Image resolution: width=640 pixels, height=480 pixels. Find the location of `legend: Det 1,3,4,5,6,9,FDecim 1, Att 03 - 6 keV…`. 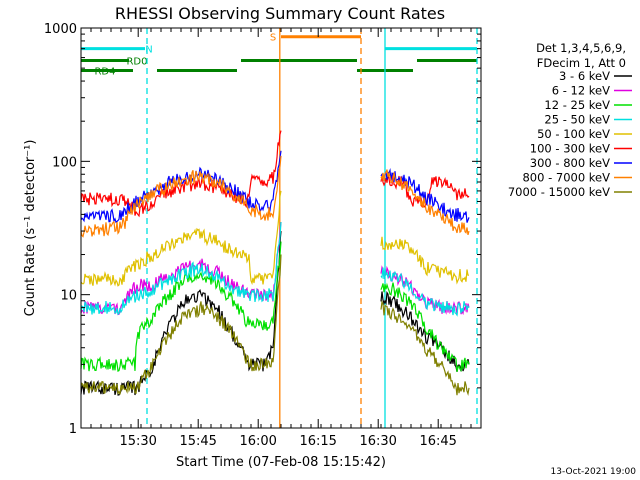

legend: Det 1,3,4,5,6,9,FDecim 1, Att 03 - 6 keV… is located at coordinates (570, 120).